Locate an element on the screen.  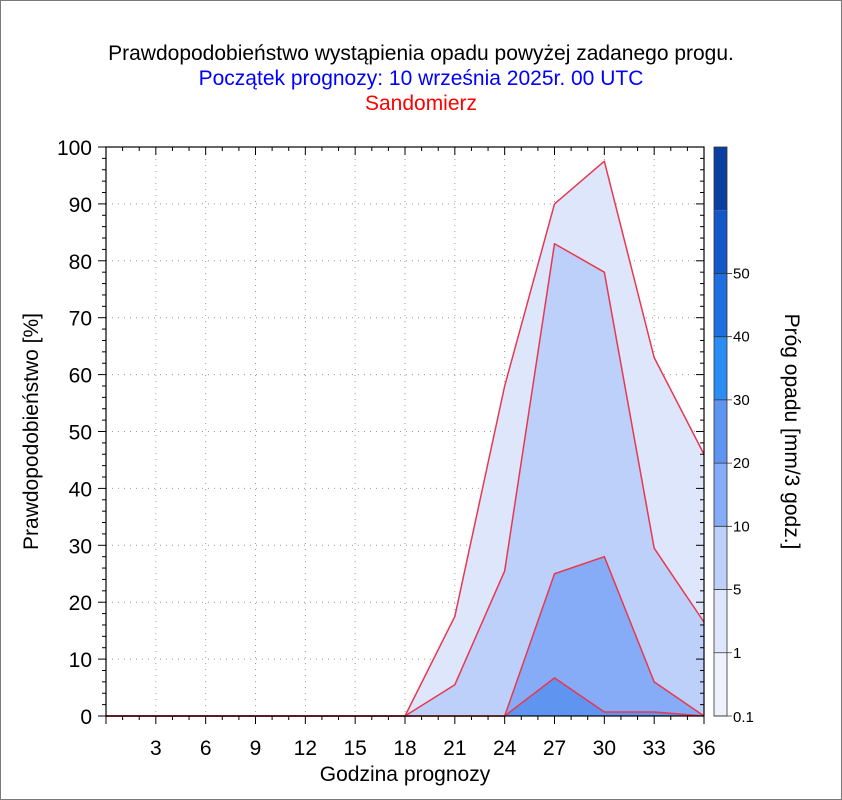
x-tick-label: 33 is located at coordinates (653, 748).